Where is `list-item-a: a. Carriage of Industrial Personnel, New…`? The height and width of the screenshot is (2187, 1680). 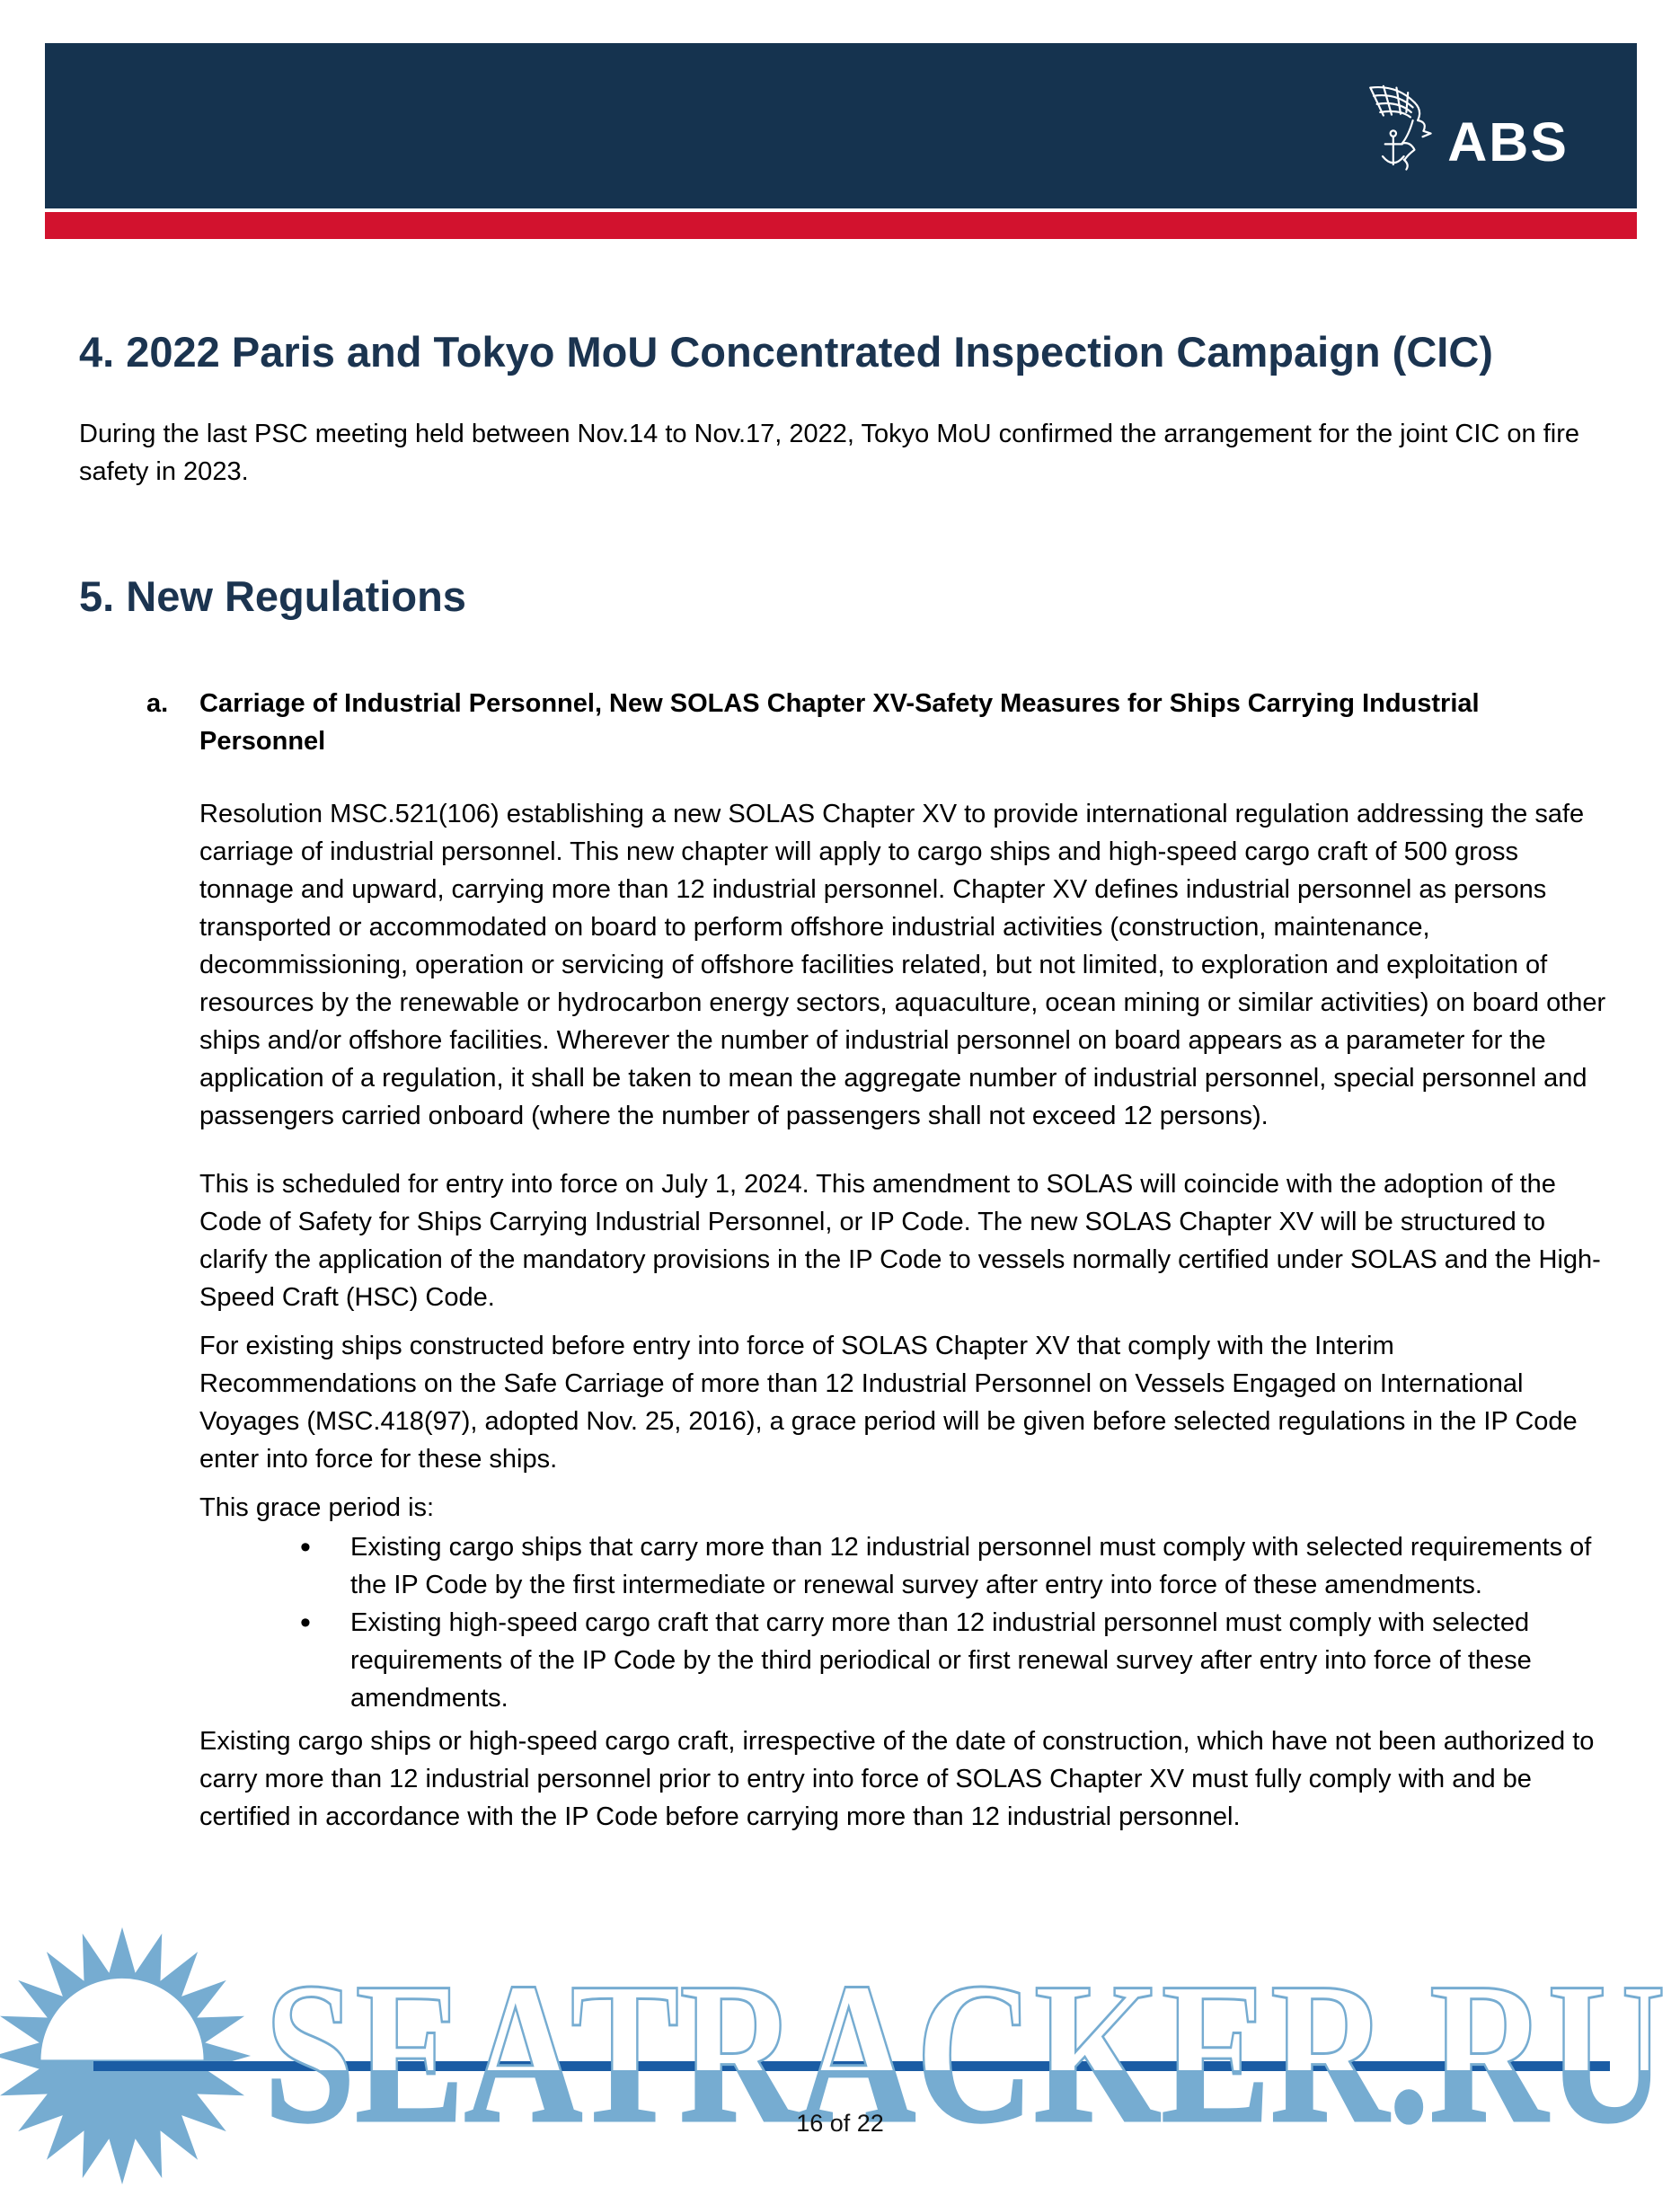
list-item-a: a. Carriage of Industrial Personnel, New… is located at coordinates (867, 722).